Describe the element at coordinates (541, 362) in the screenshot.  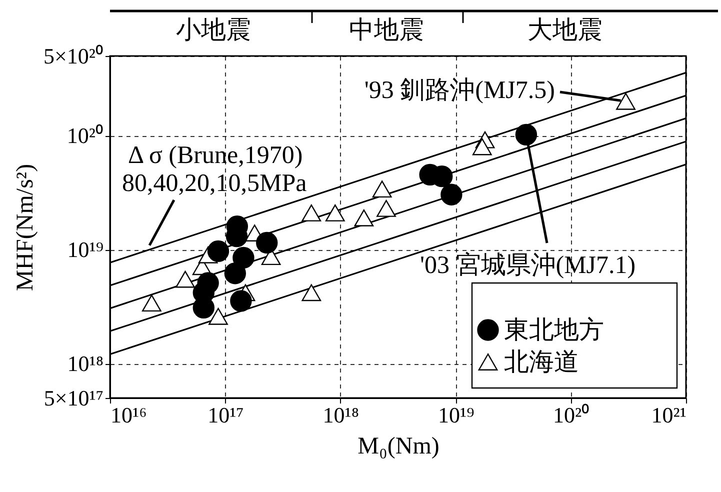
I see `legend-label: 北海道` at that location.